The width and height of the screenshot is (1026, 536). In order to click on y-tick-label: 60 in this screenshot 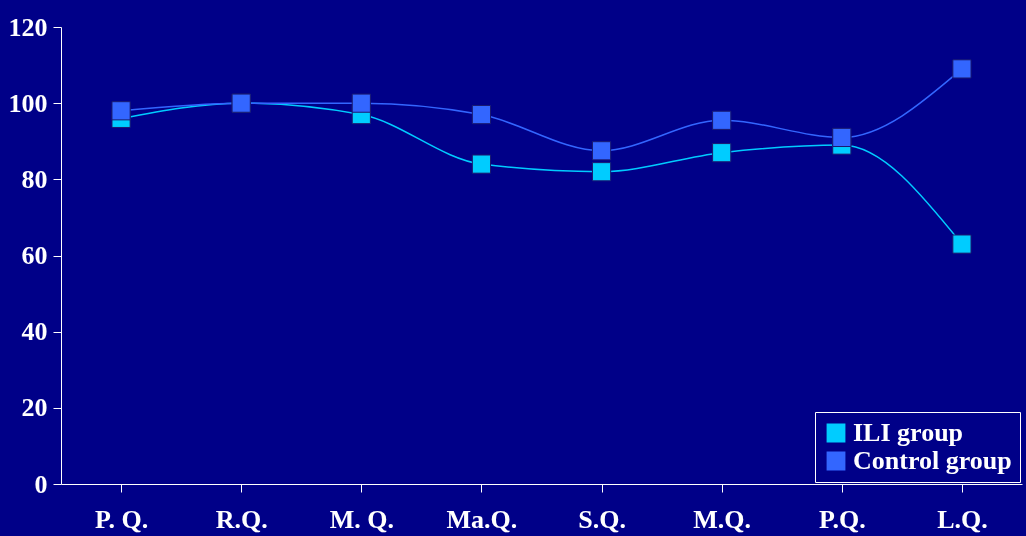, I will do `click(34, 255)`.